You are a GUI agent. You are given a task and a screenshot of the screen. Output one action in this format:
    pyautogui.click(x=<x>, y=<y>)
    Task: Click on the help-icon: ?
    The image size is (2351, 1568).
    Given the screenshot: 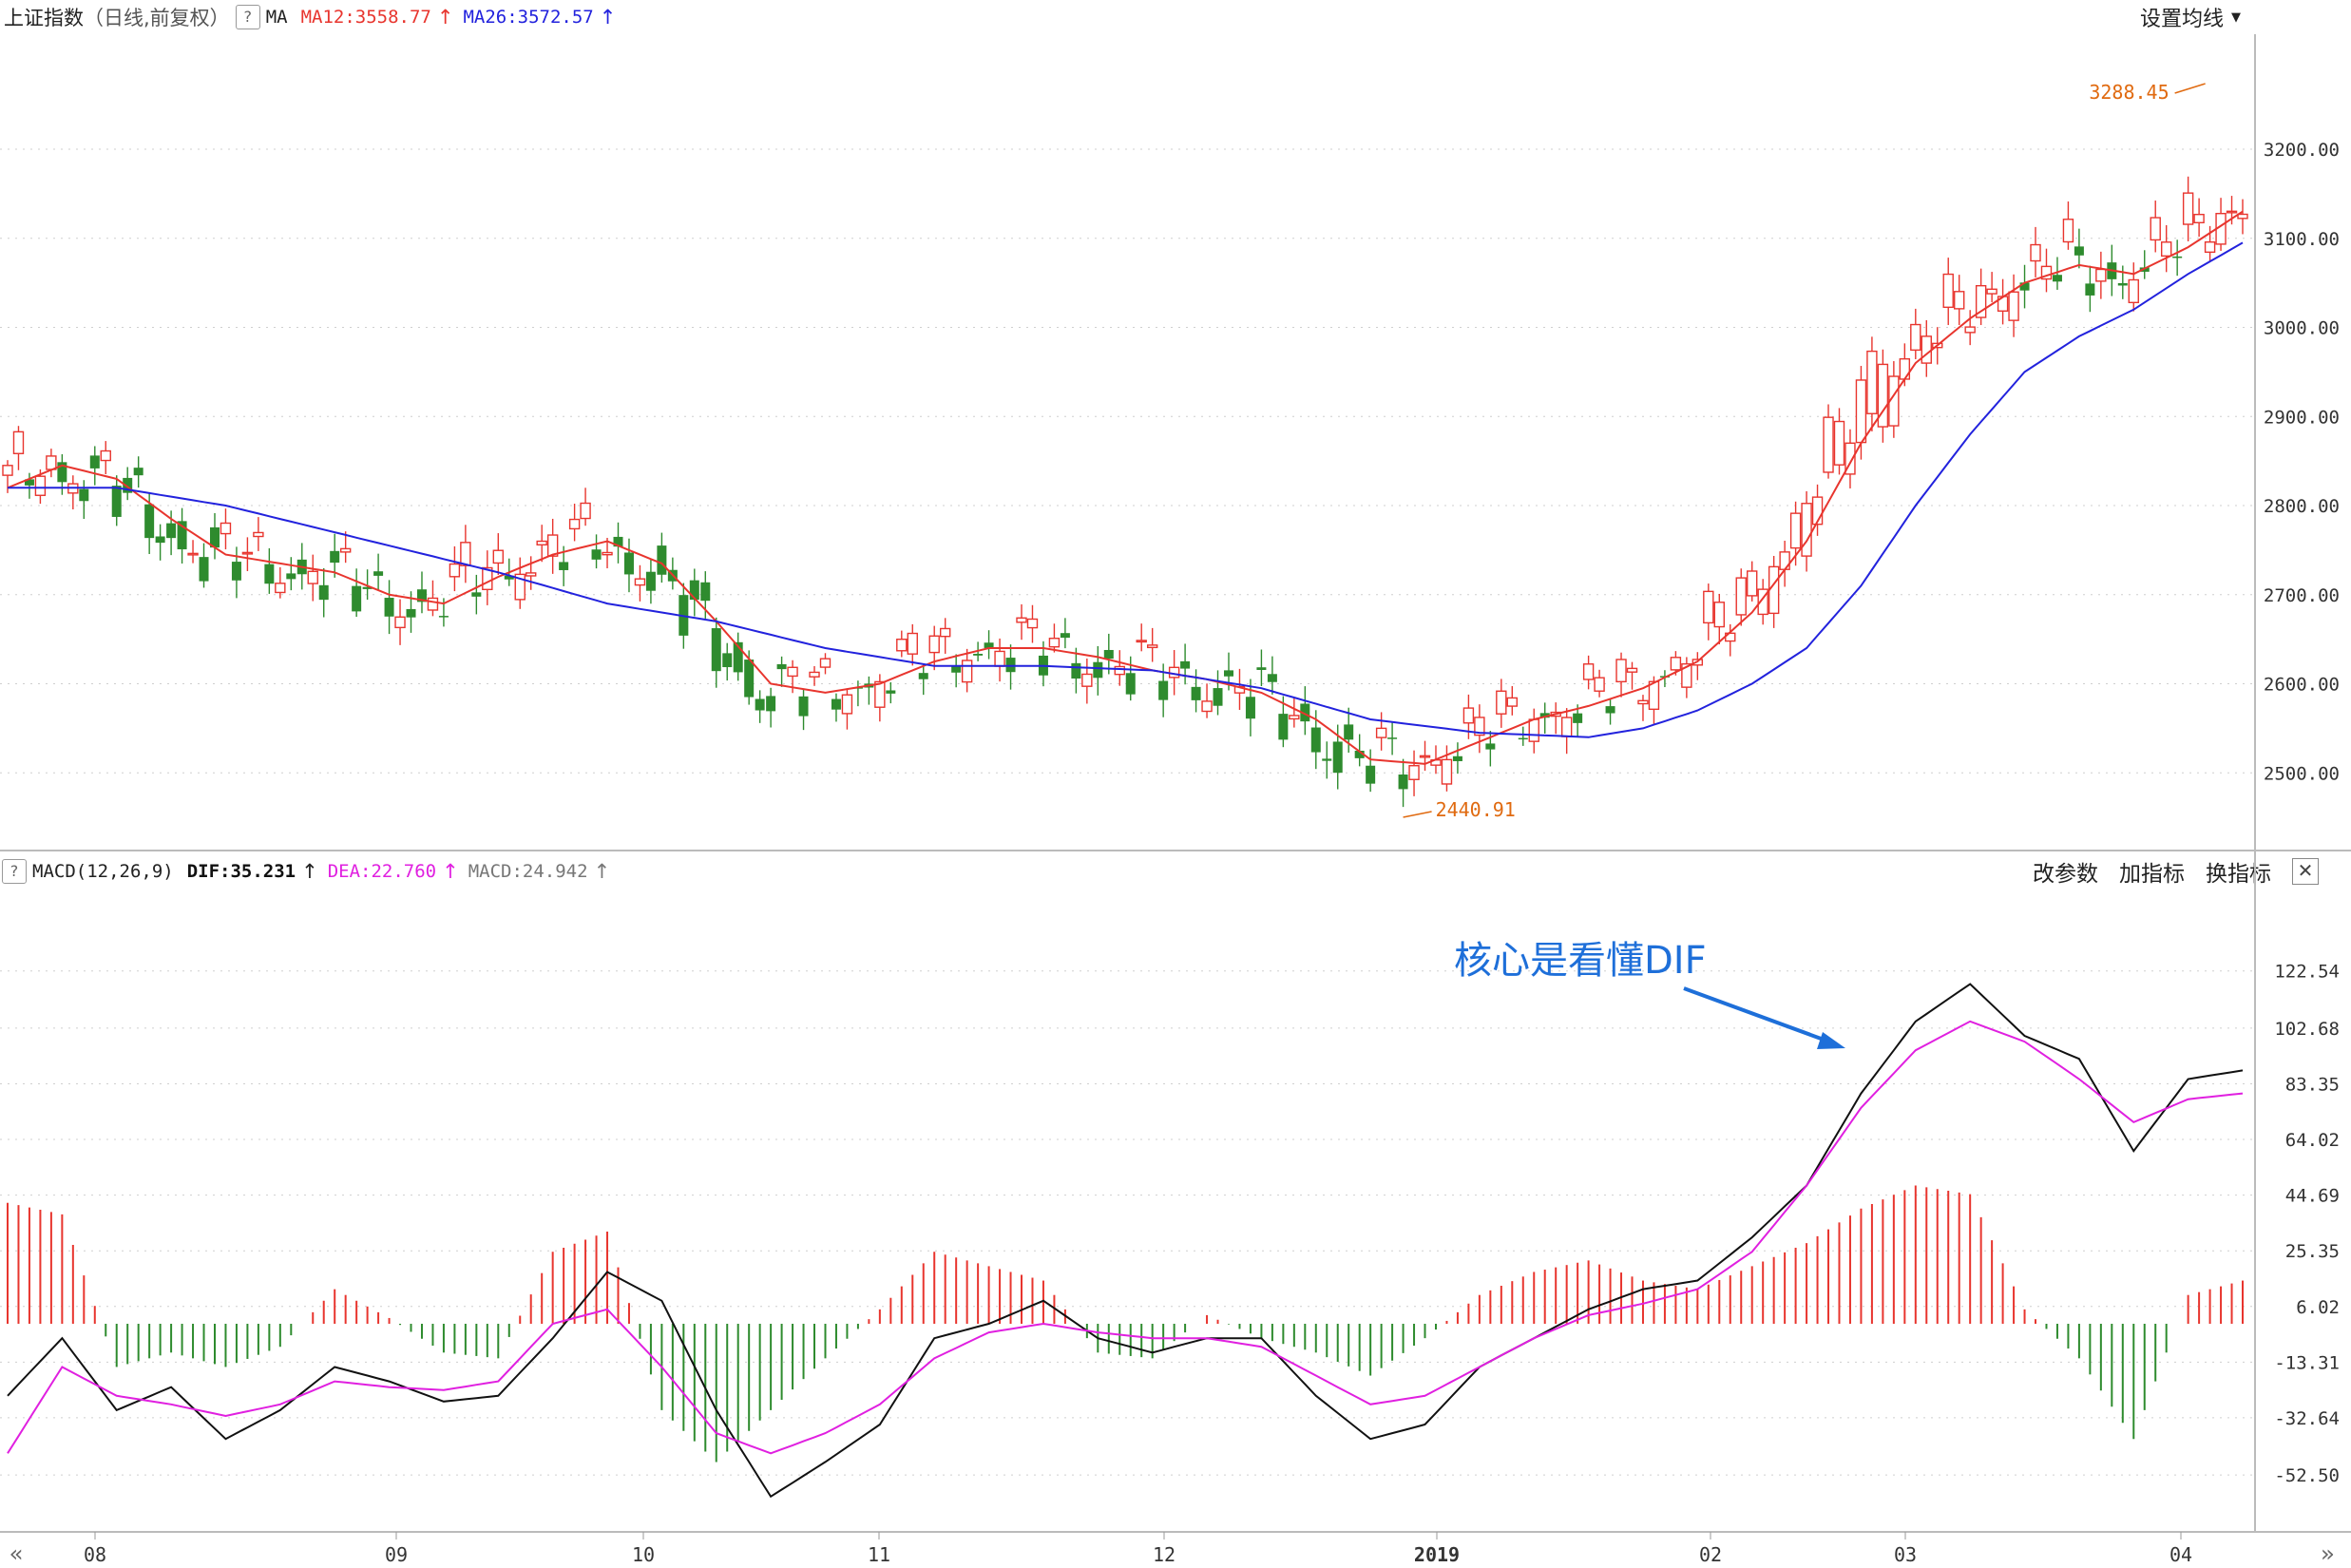 What is the action you would take?
    pyautogui.click(x=248, y=17)
    